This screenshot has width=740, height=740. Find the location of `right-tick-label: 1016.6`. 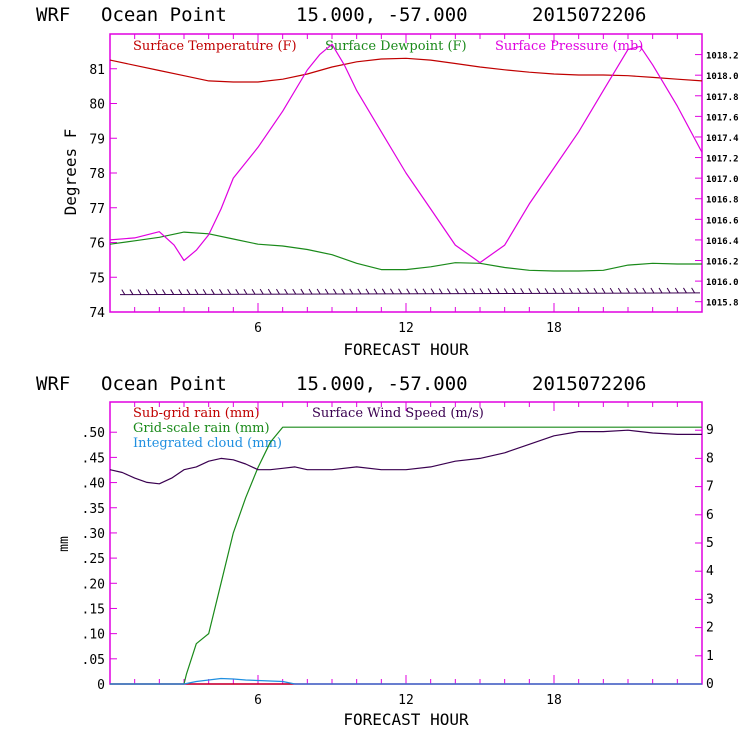

right-tick-label: 1016.6 is located at coordinates (722, 221).